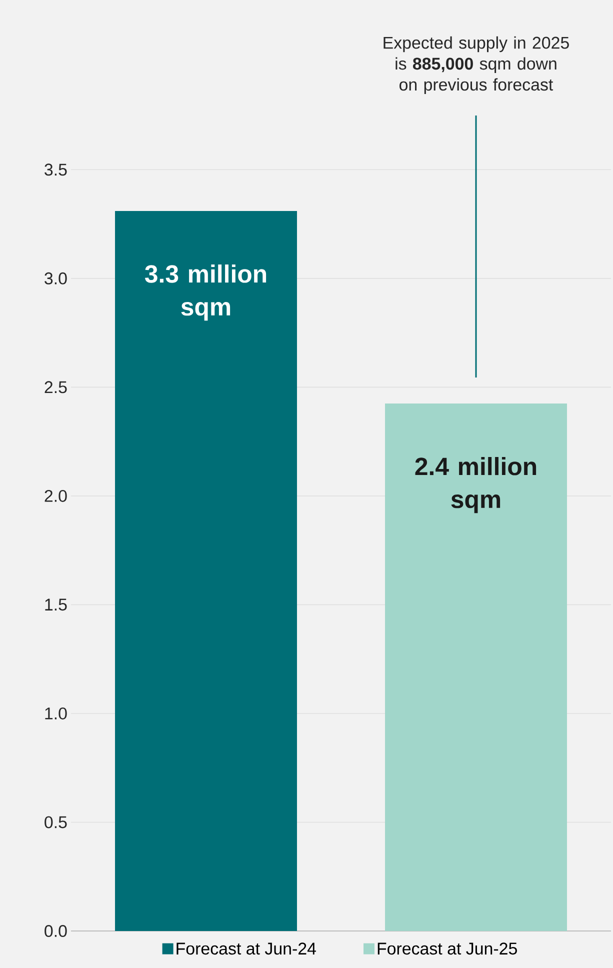 The height and width of the screenshot is (968, 613). Describe the element at coordinates (56, 604) in the screenshot. I see `y-tick-label: 1.5` at that location.